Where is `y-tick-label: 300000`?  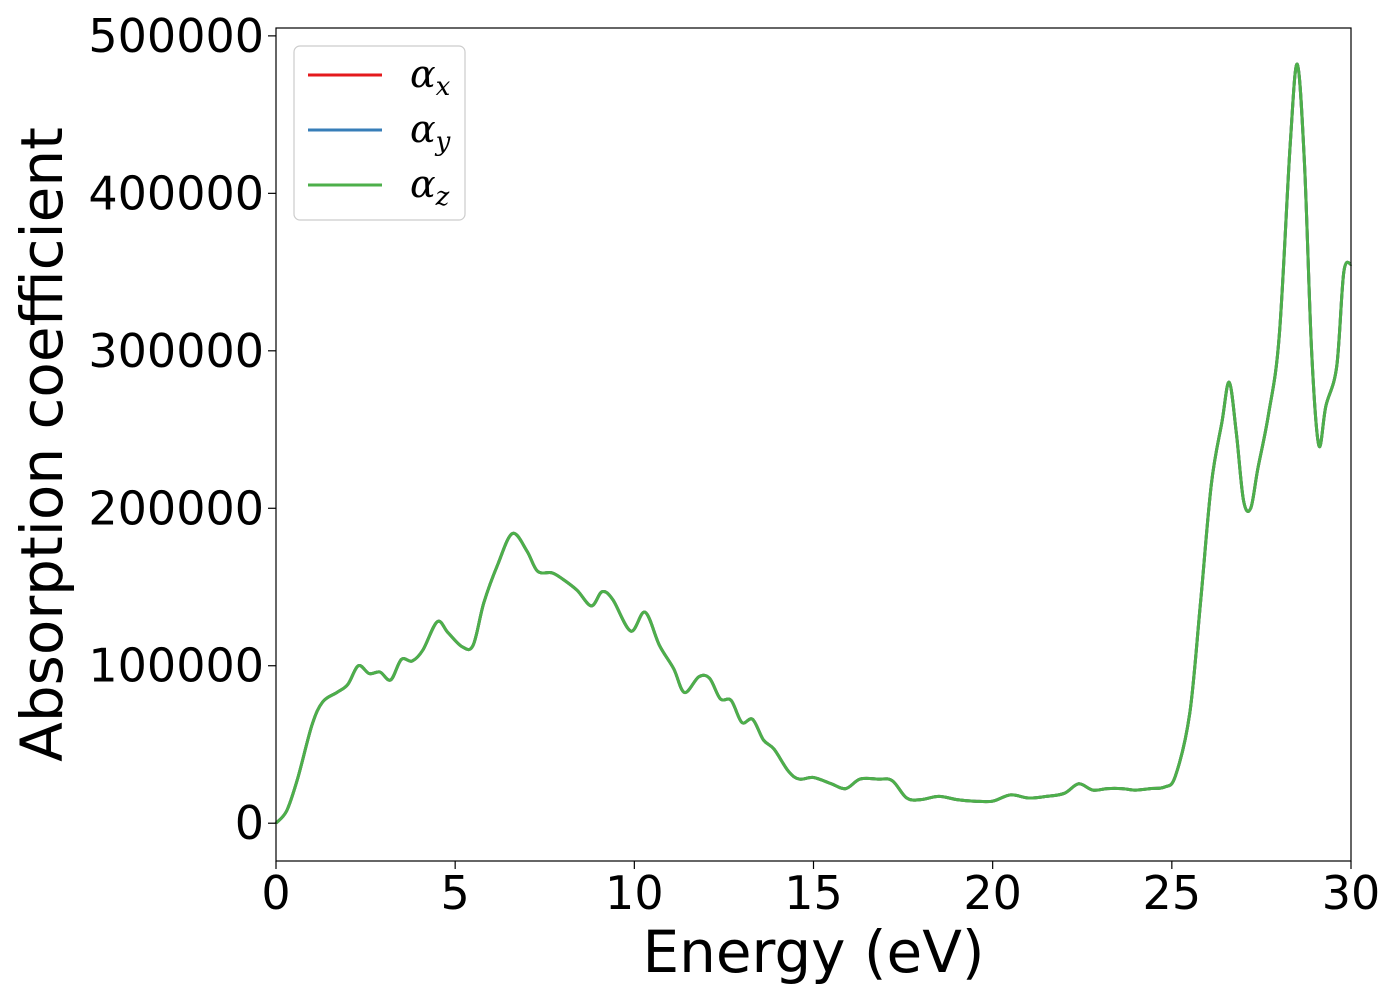
y-tick-label: 300000 is located at coordinates (176, 351).